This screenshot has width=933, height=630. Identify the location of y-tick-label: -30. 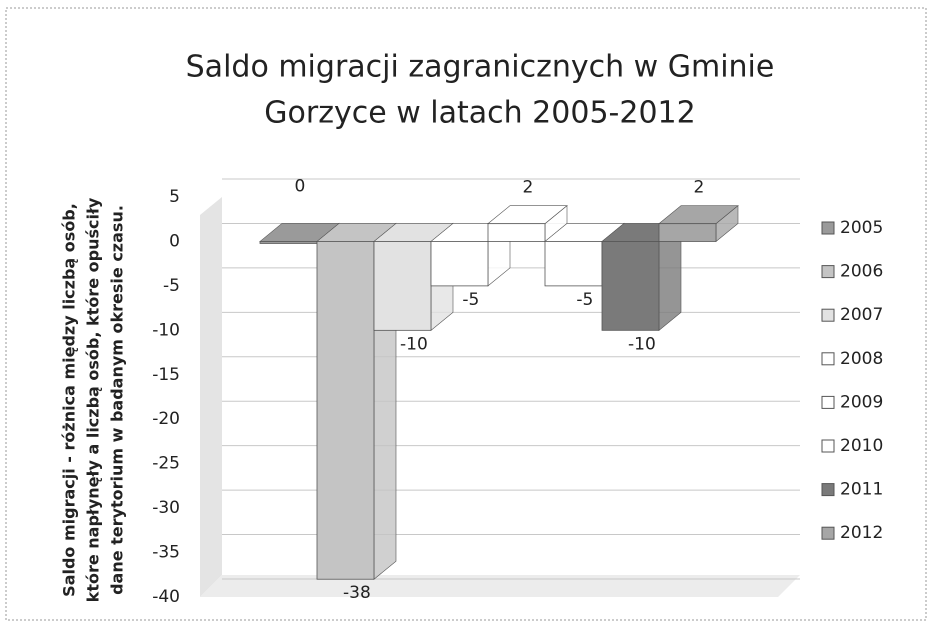
(166, 508).